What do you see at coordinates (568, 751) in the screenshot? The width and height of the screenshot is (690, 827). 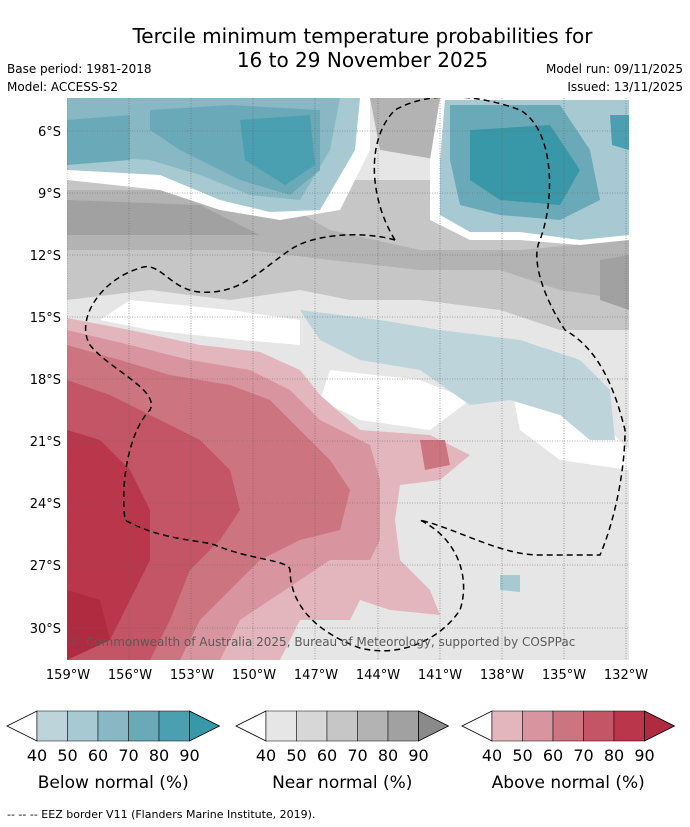 I see `colorbar-above-normal: 40 50 60 70 80 90 Above normal (%)` at bounding box center [568, 751].